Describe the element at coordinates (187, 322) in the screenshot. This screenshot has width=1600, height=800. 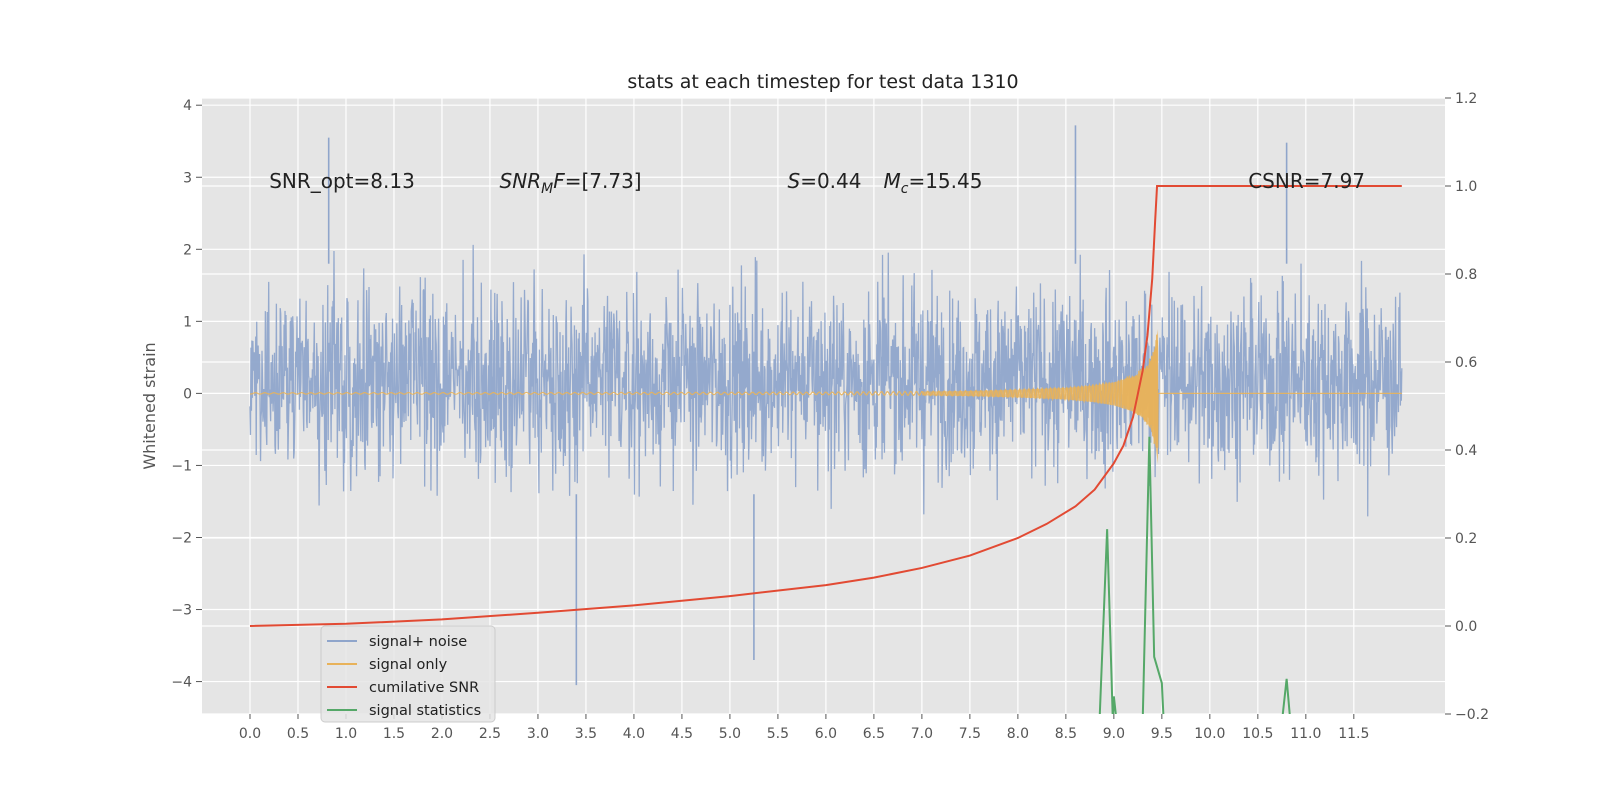
I see `y-tick-label: 1` at that location.